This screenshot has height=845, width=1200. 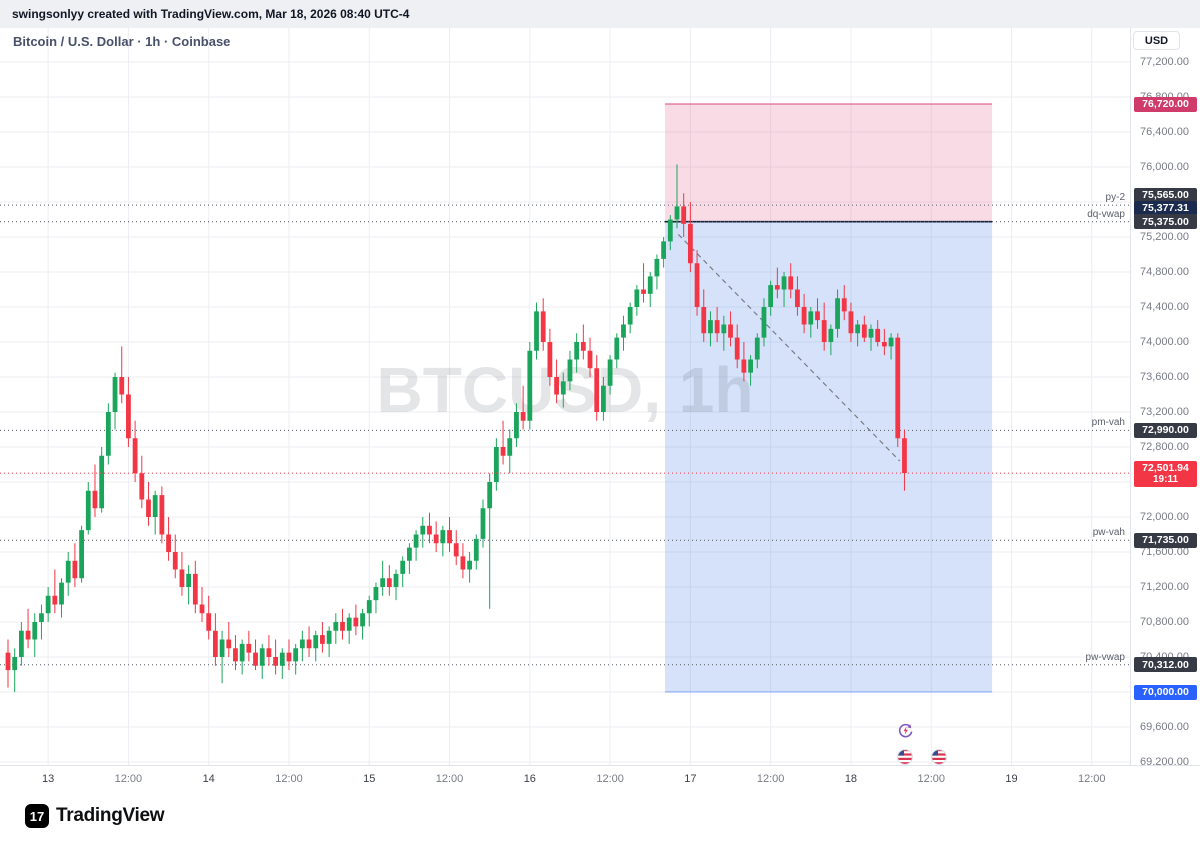 I want to click on time-axis-label: 16, so click(x=529, y=779).